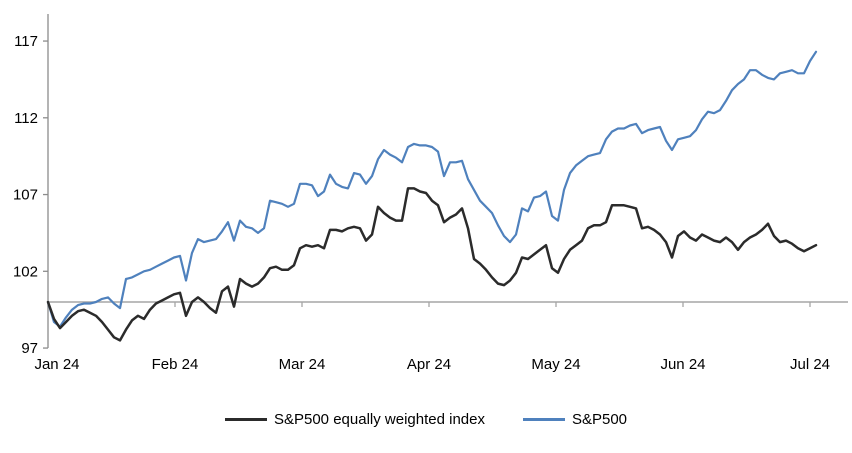  Describe the element at coordinates (26, 41) in the screenshot. I see `y-tick-label: 117` at that location.